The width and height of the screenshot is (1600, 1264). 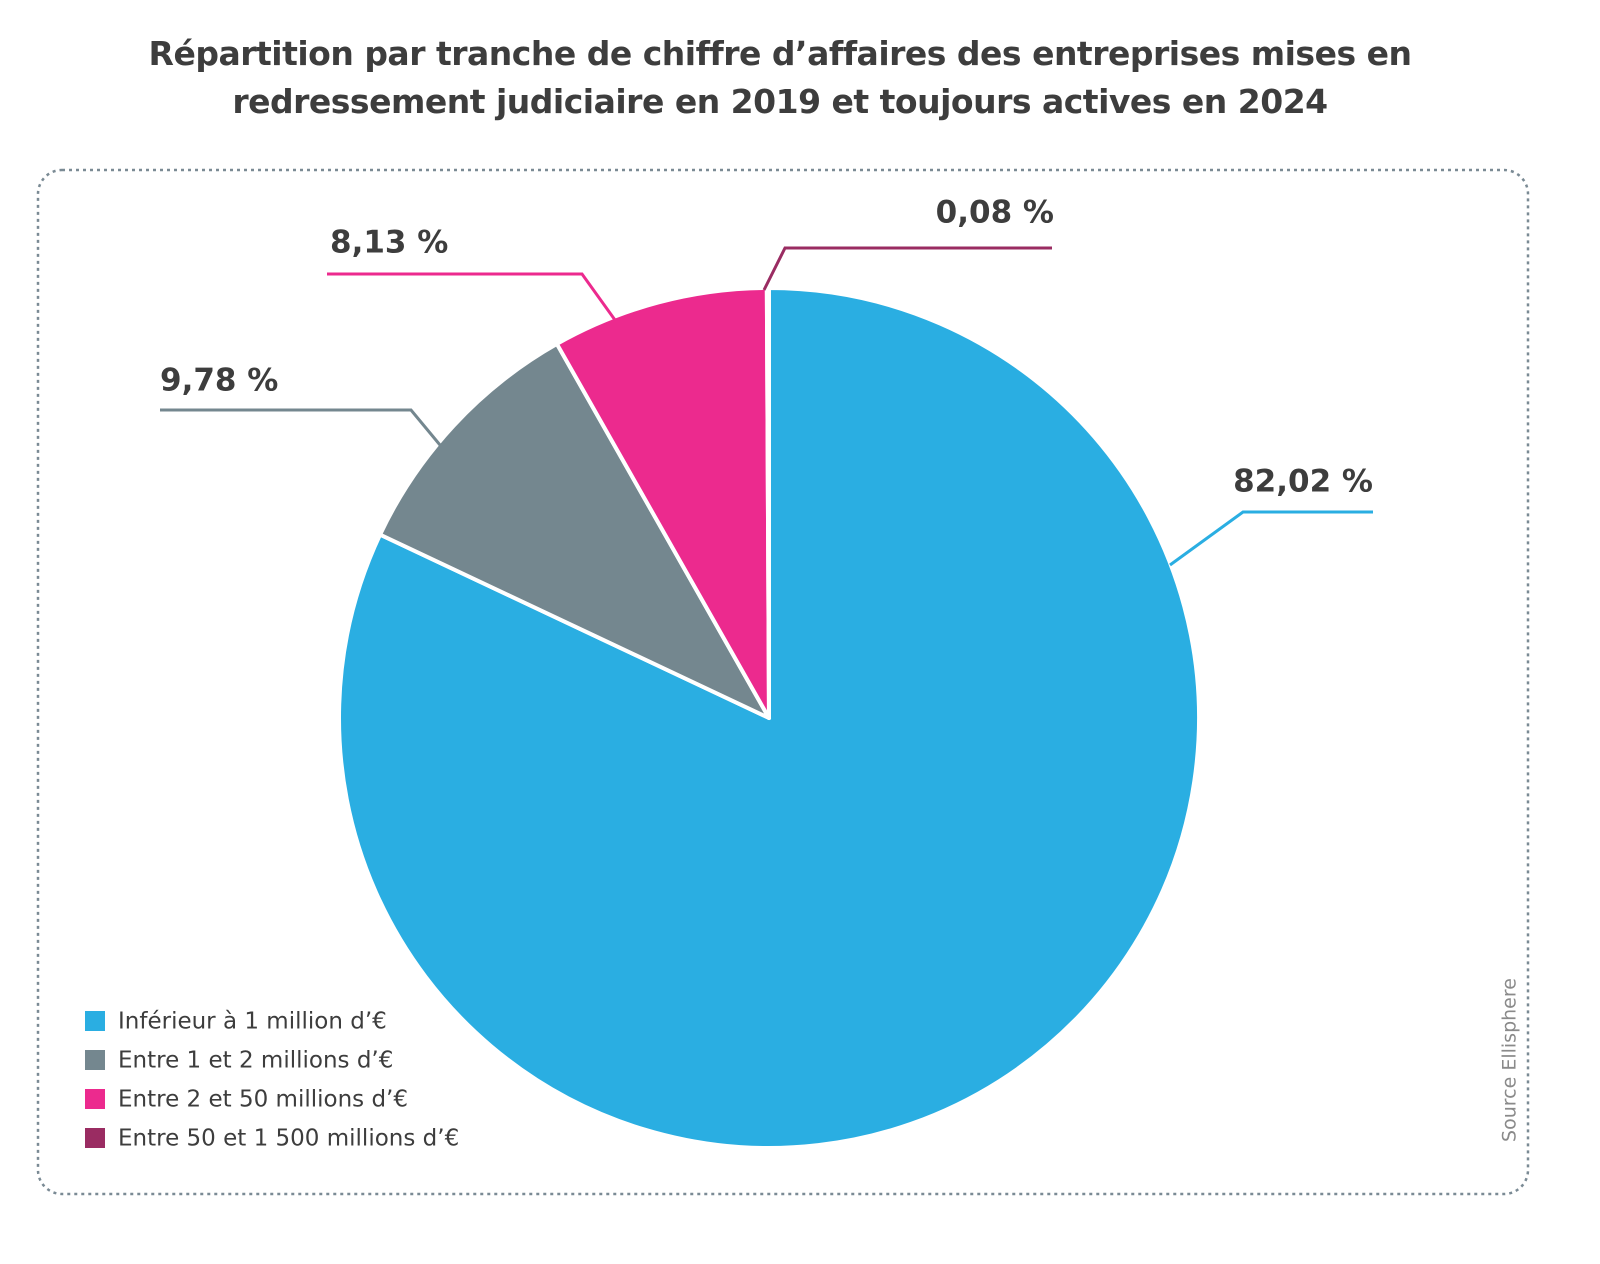 What do you see at coordinates (252, 1022) in the screenshot?
I see `legend-label: Inférieur à 1 million d’€` at bounding box center [252, 1022].